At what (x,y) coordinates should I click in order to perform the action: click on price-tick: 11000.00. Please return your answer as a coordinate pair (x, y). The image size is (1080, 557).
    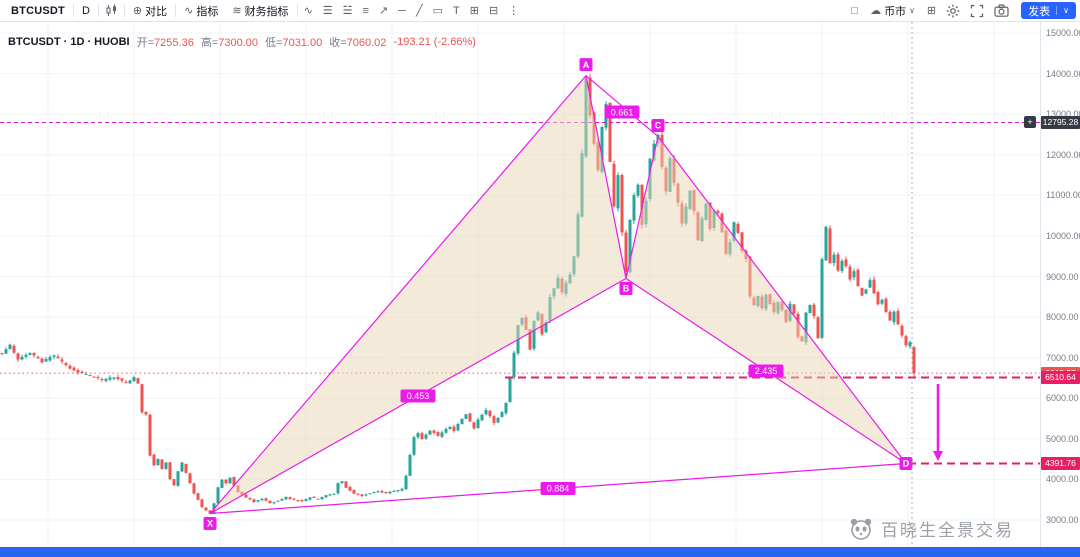
    Looking at the image, I should click on (1063, 195).